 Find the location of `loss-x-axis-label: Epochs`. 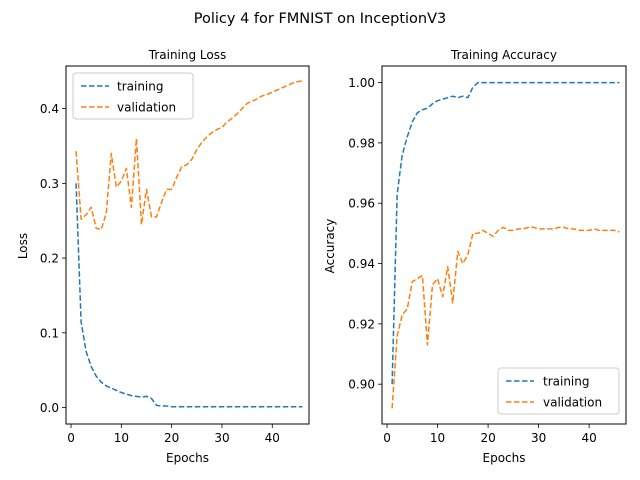

loss-x-axis-label: Epochs is located at coordinates (187, 458).